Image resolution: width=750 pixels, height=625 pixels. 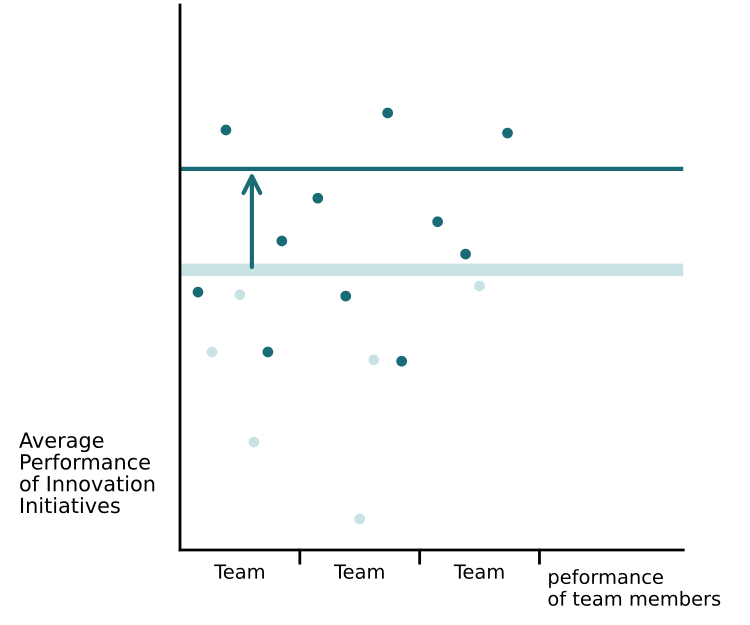 What do you see at coordinates (634, 587) in the screenshot?
I see `x-axis-title: peformance of team members` at bounding box center [634, 587].